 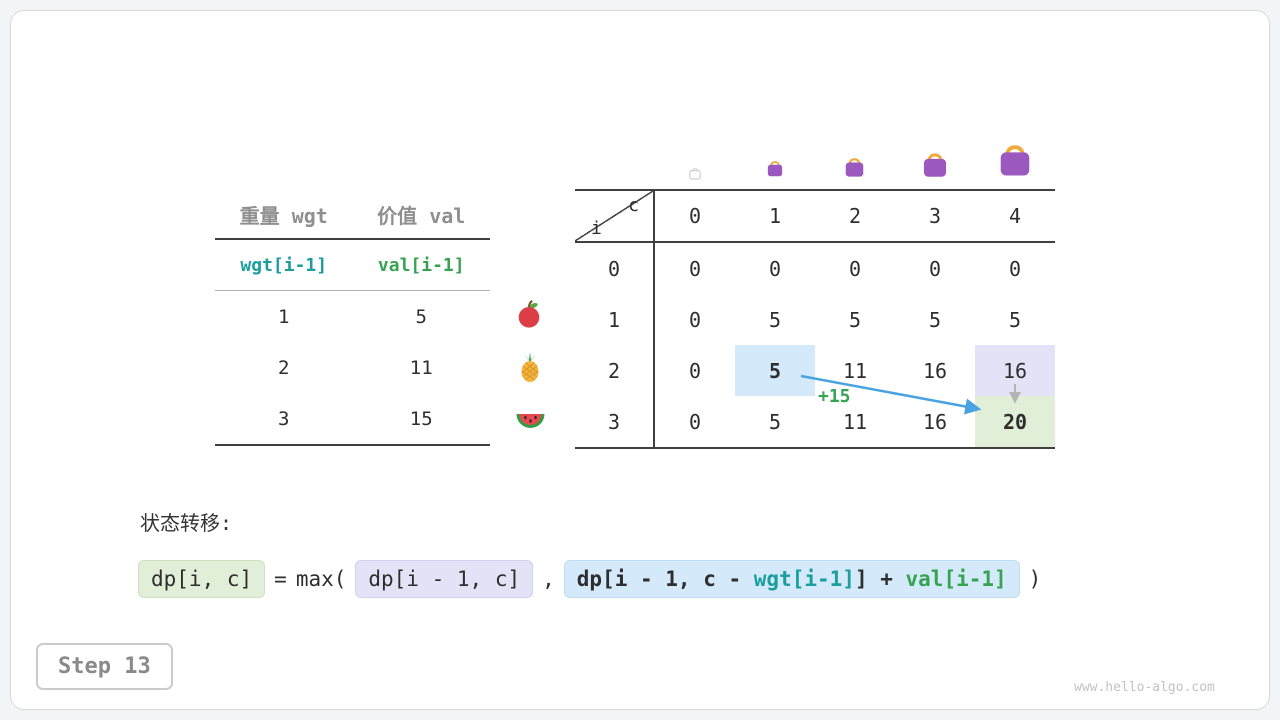 I want to click on val-symbol: val[i-1], so click(x=421, y=265).